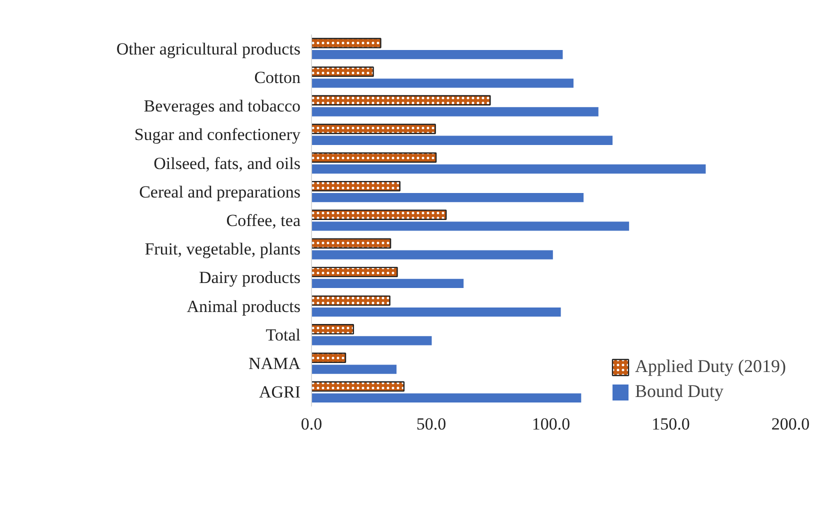 Image resolution: width=834 pixels, height=515 pixels. What do you see at coordinates (250, 278) in the screenshot?
I see `y-tick-label: Dairy products` at bounding box center [250, 278].